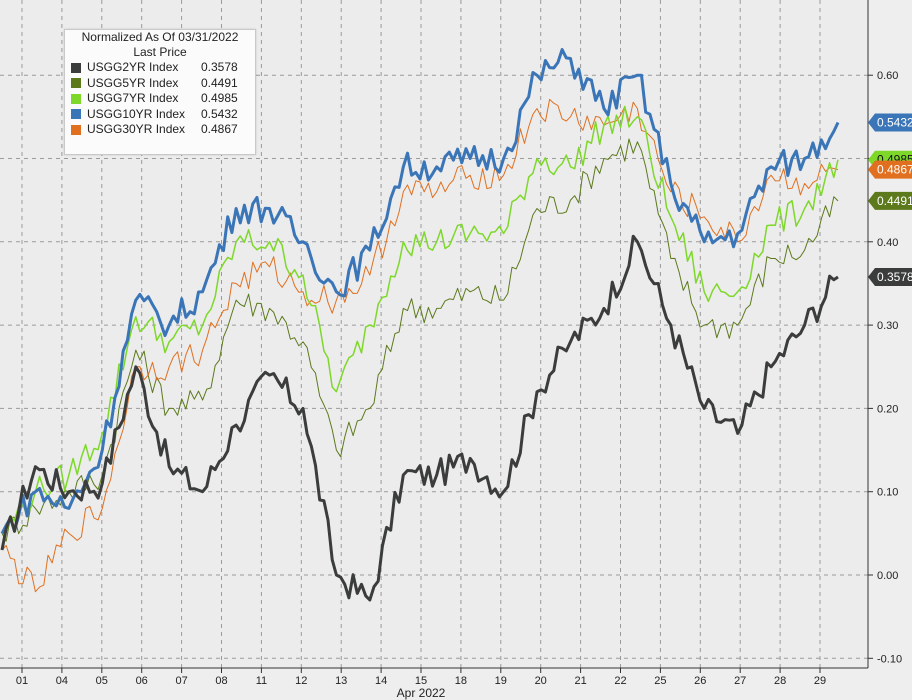 This screenshot has height=700, width=912. I want to click on legend-entry: USGG30YR Index 0.4867, so click(160, 130).